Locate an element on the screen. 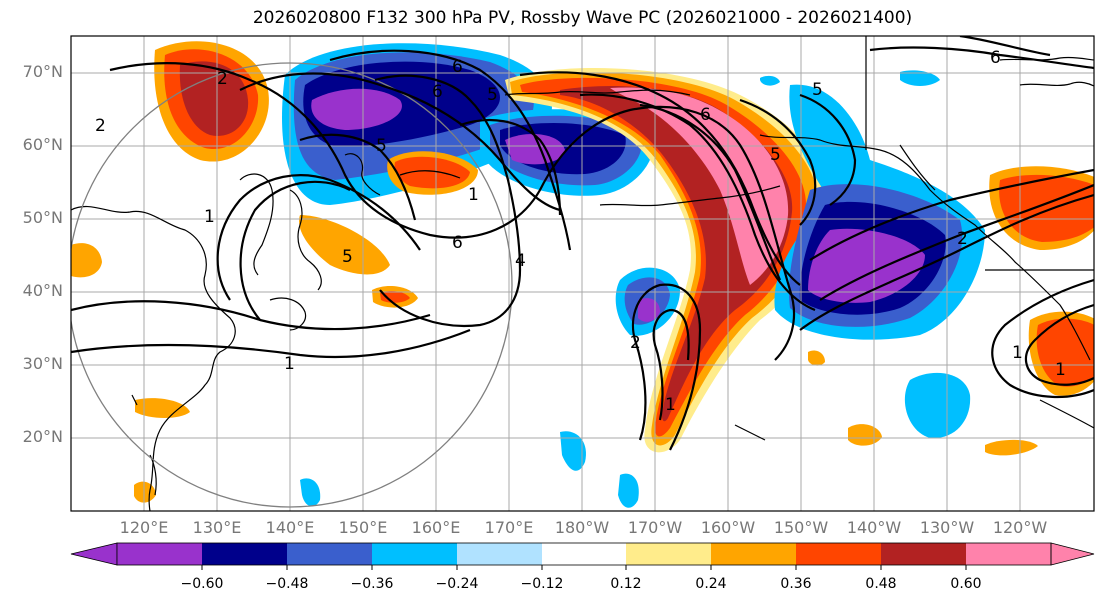  colorbar-extend-high is located at coordinates (1072, 554).